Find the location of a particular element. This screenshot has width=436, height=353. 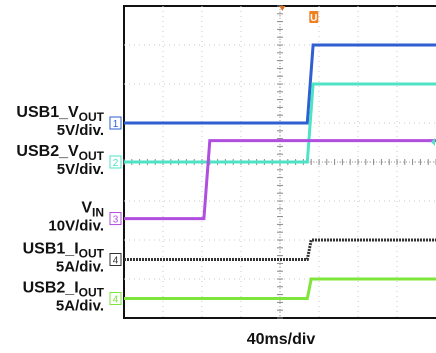

series-label-5: USB2_IOUT is located at coordinates (64, 290).